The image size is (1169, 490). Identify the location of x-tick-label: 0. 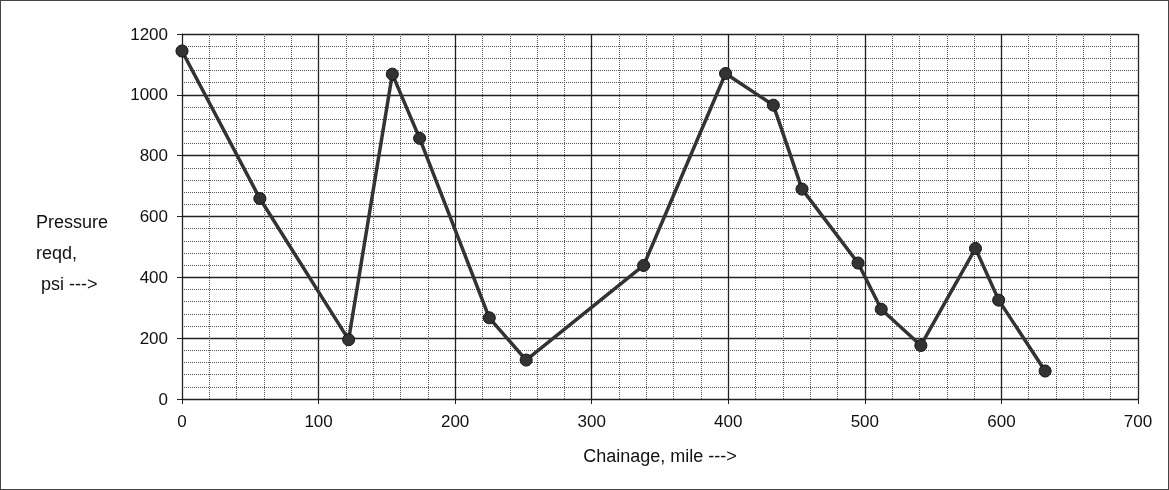
(182, 421).